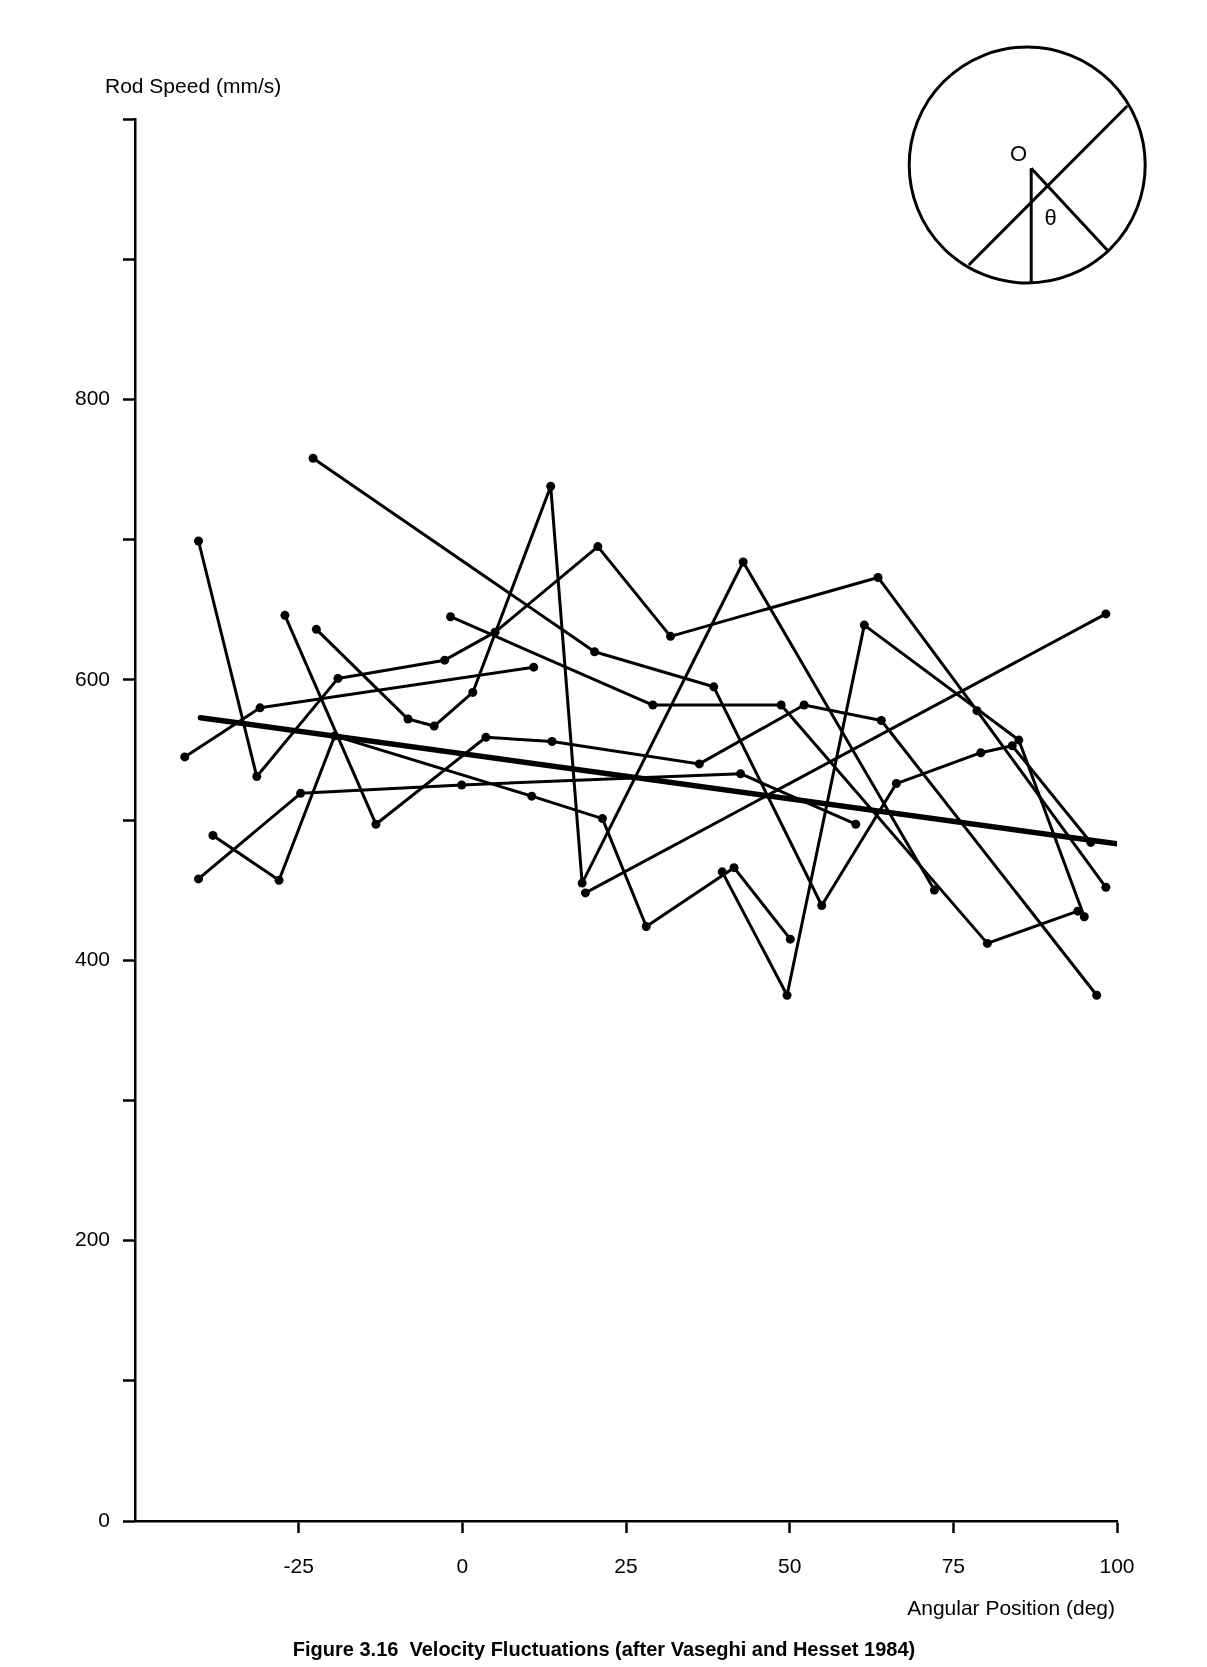 This screenshot has width=1207, height=1667. Describe the element at coordinates (1117, 1566) in the screenshot. I see `x-tick-label: 100` at that location.